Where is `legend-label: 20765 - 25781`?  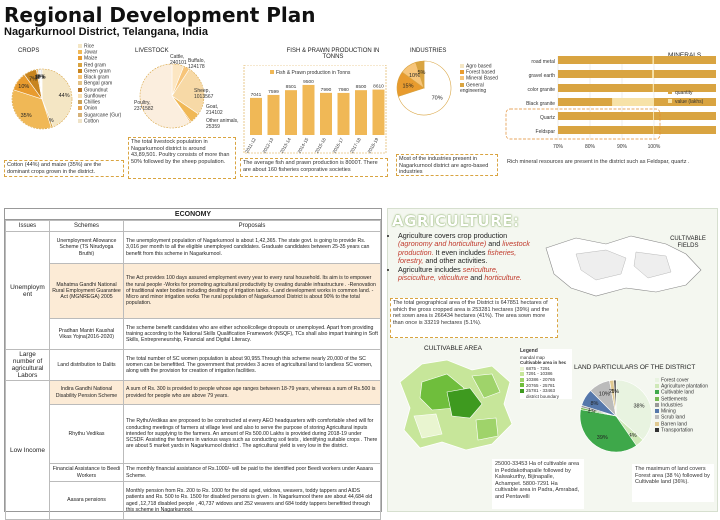 legend-label: 20765 - 25781 is located at coordinates (541, 385).